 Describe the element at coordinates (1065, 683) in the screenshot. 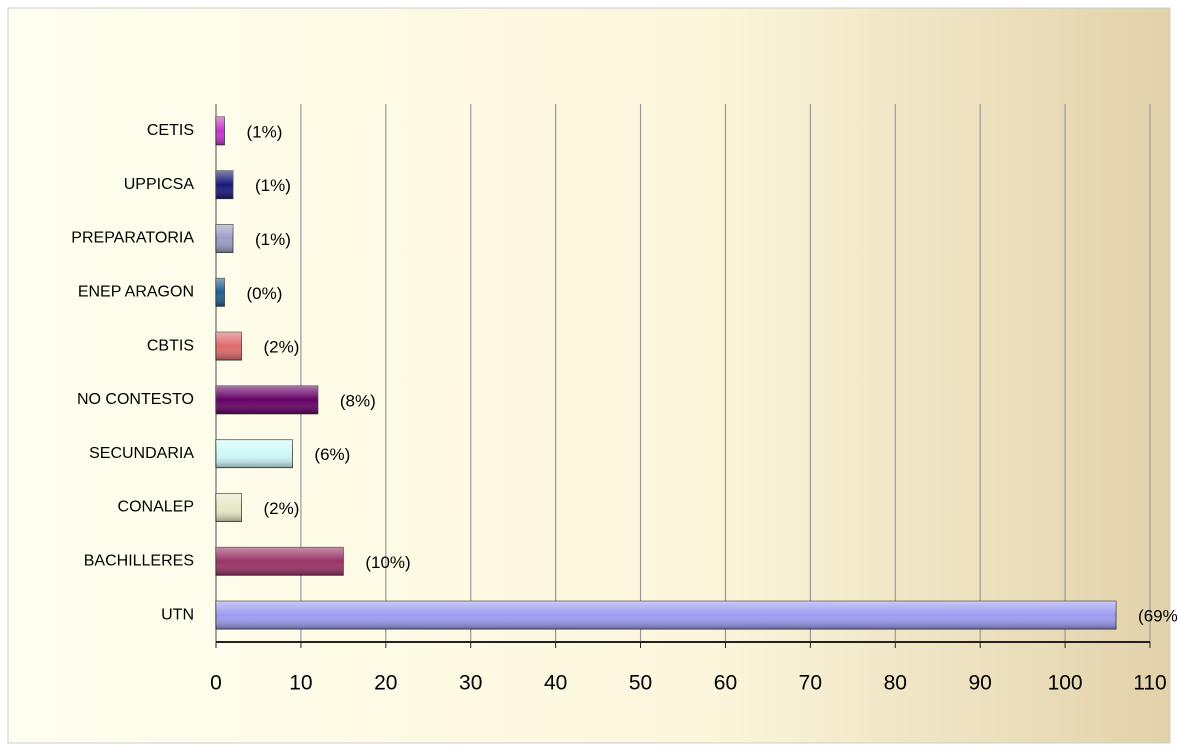

I see `x-tick-label: 100` at that location.